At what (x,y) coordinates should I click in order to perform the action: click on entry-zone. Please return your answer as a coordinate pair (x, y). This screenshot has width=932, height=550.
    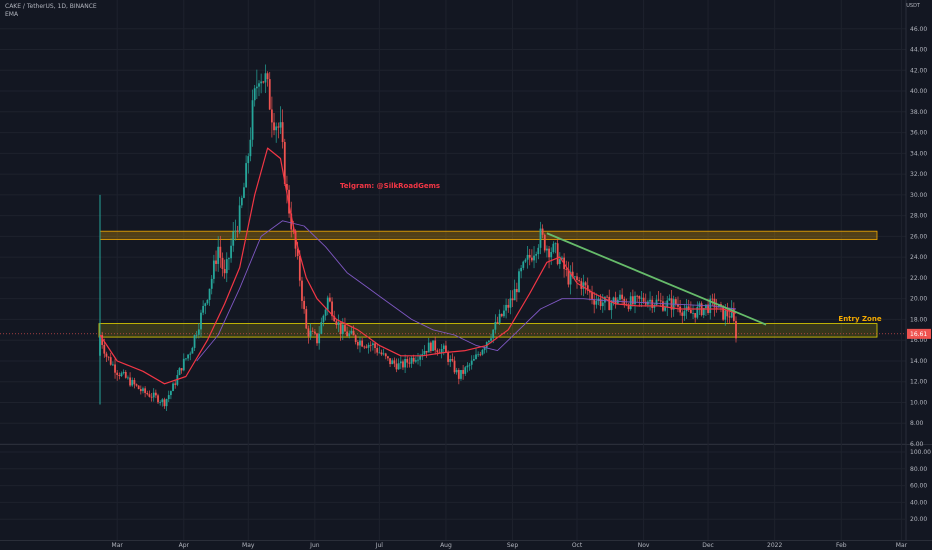
    Looking at the image, I should click on (488, 330).